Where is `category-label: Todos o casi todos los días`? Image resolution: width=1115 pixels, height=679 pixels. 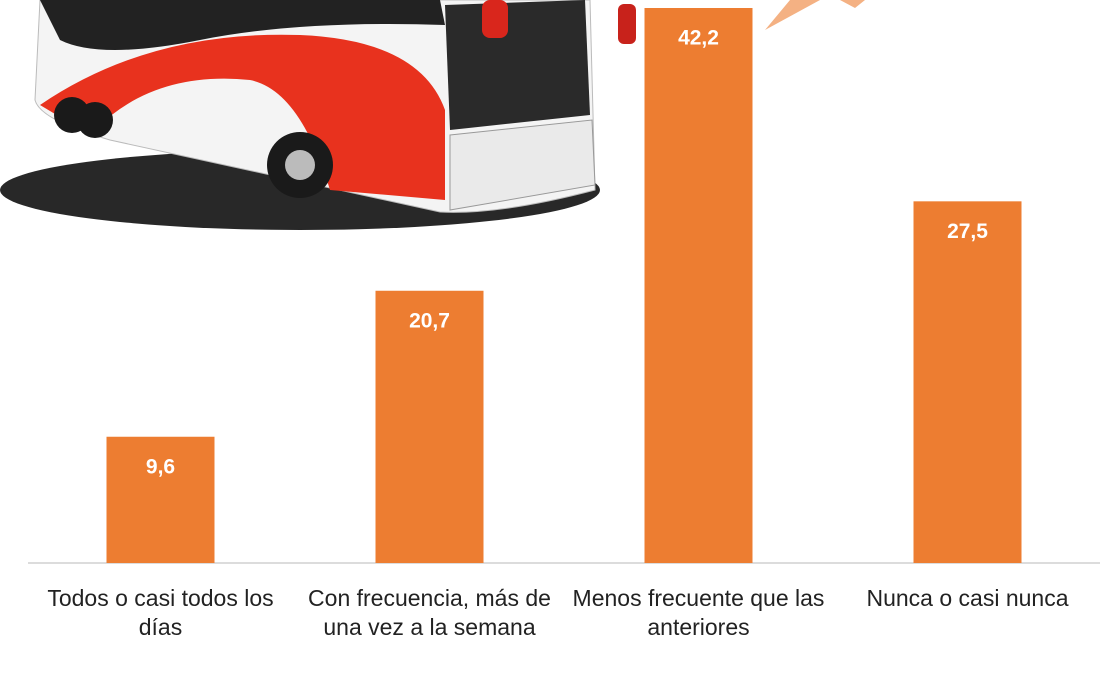 category-label: Todos o casi todos los días is located at coordinates (160, 612).